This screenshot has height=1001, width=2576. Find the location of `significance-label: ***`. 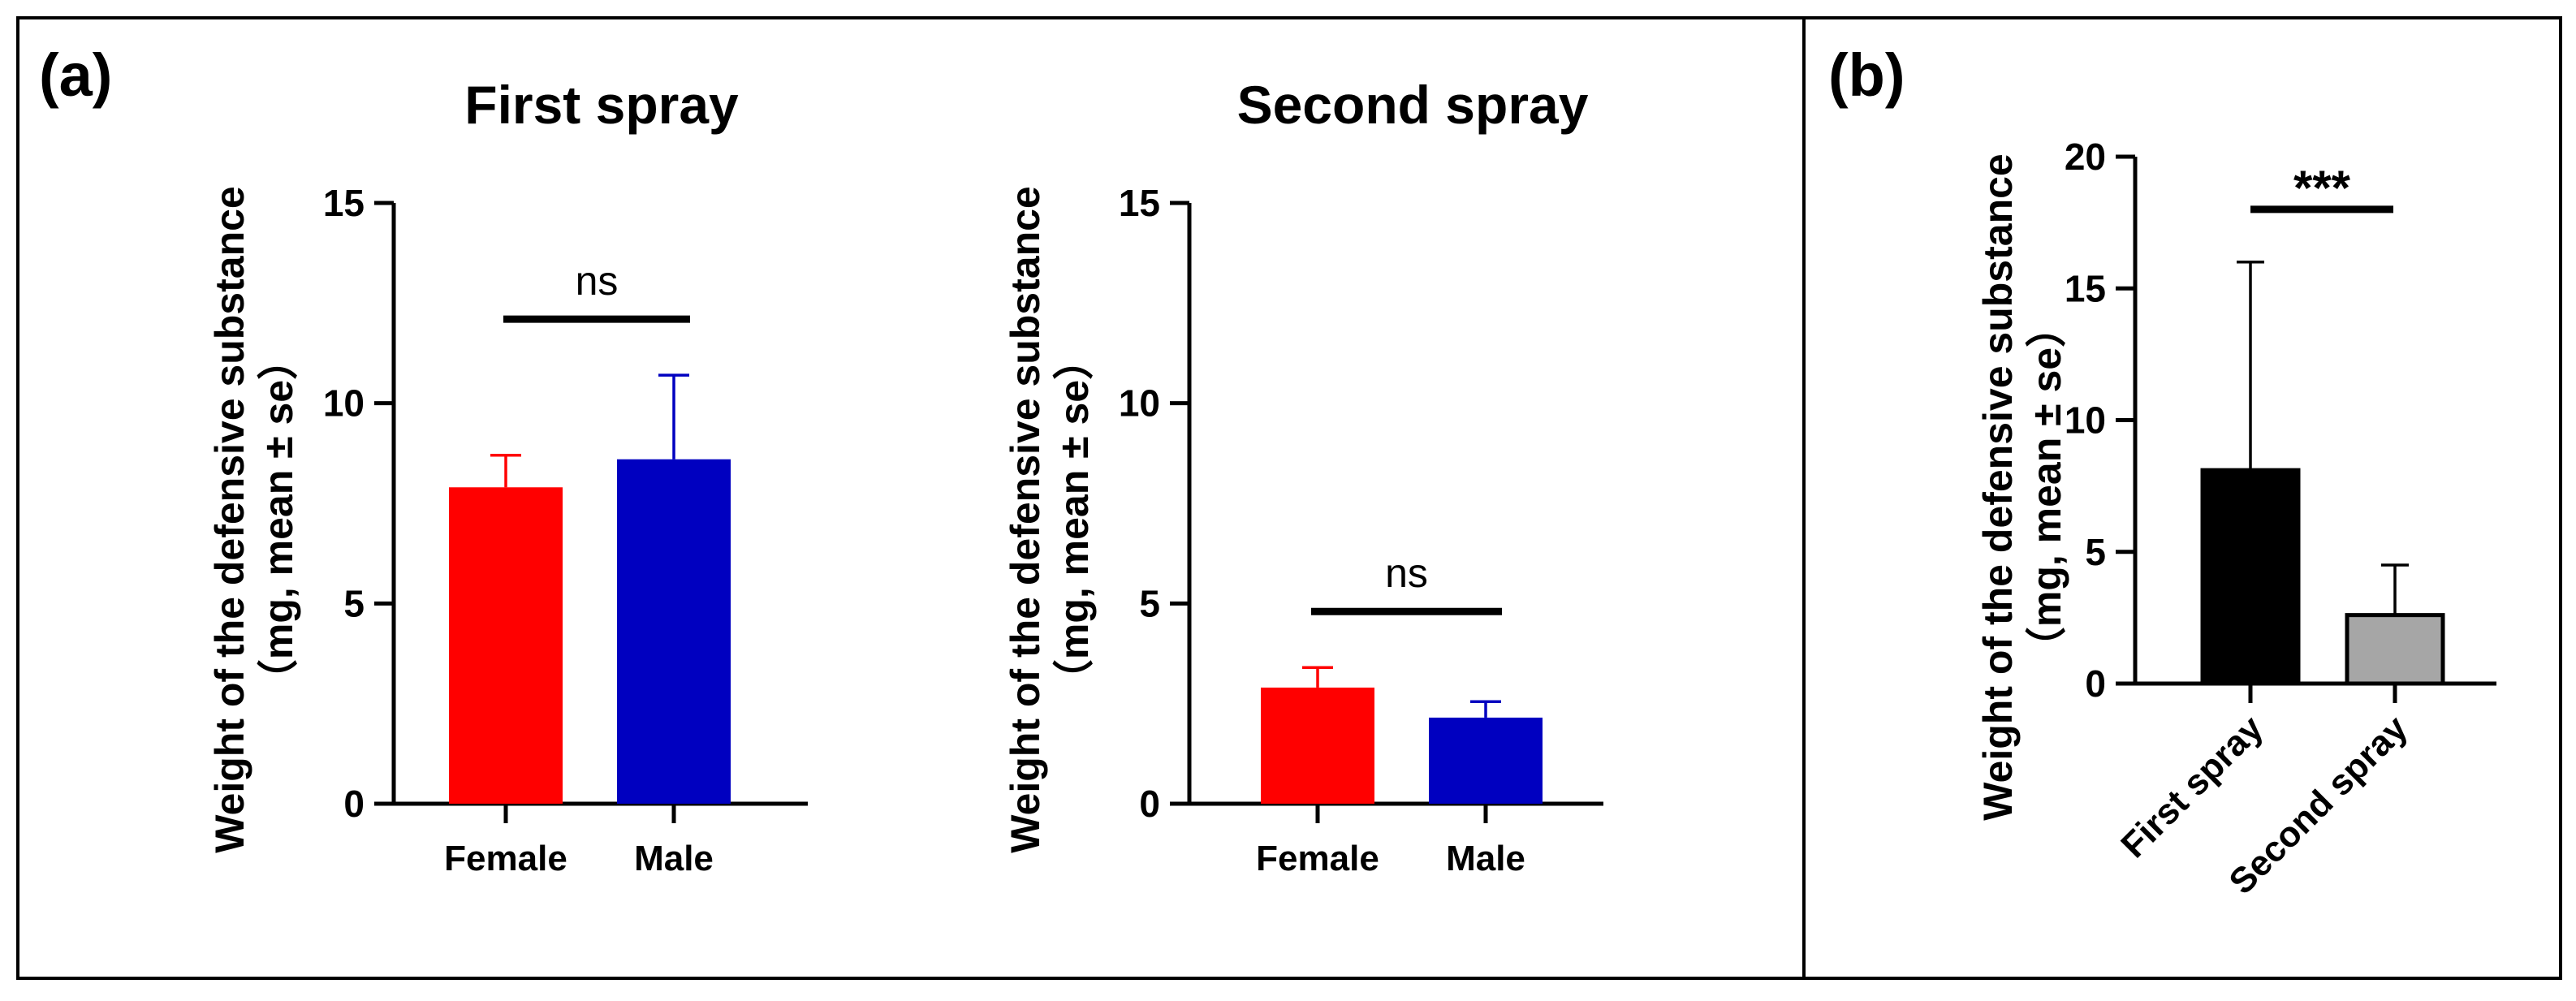

significance-label: *** is located at coordinates (2322, 188).